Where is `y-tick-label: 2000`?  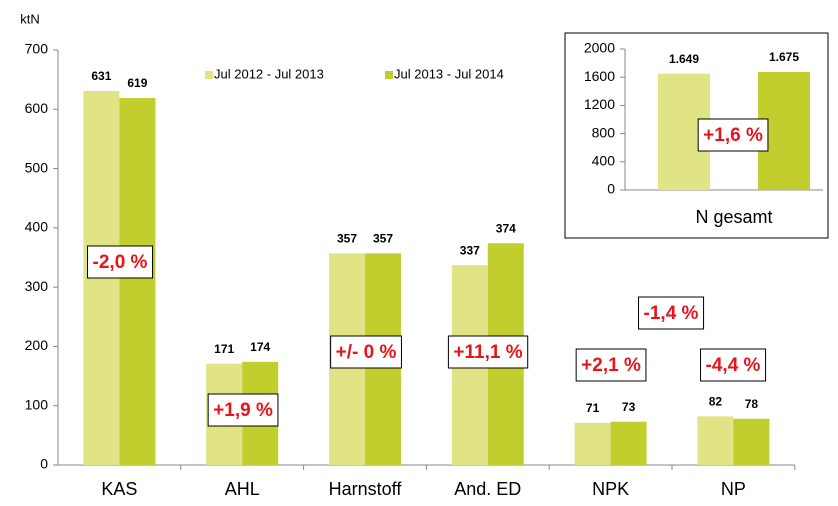 y-tick-label: 2000 is located at coordinates (599, 48).